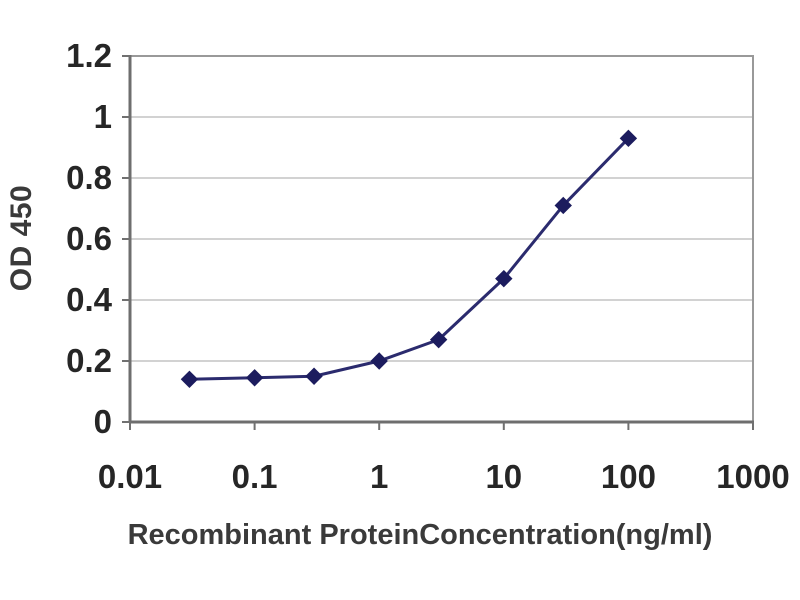  What do you see at coordinates (89, 299) in the screenshot?
I see `y-tick-label: 0.4` at bounding box center [89, 299].